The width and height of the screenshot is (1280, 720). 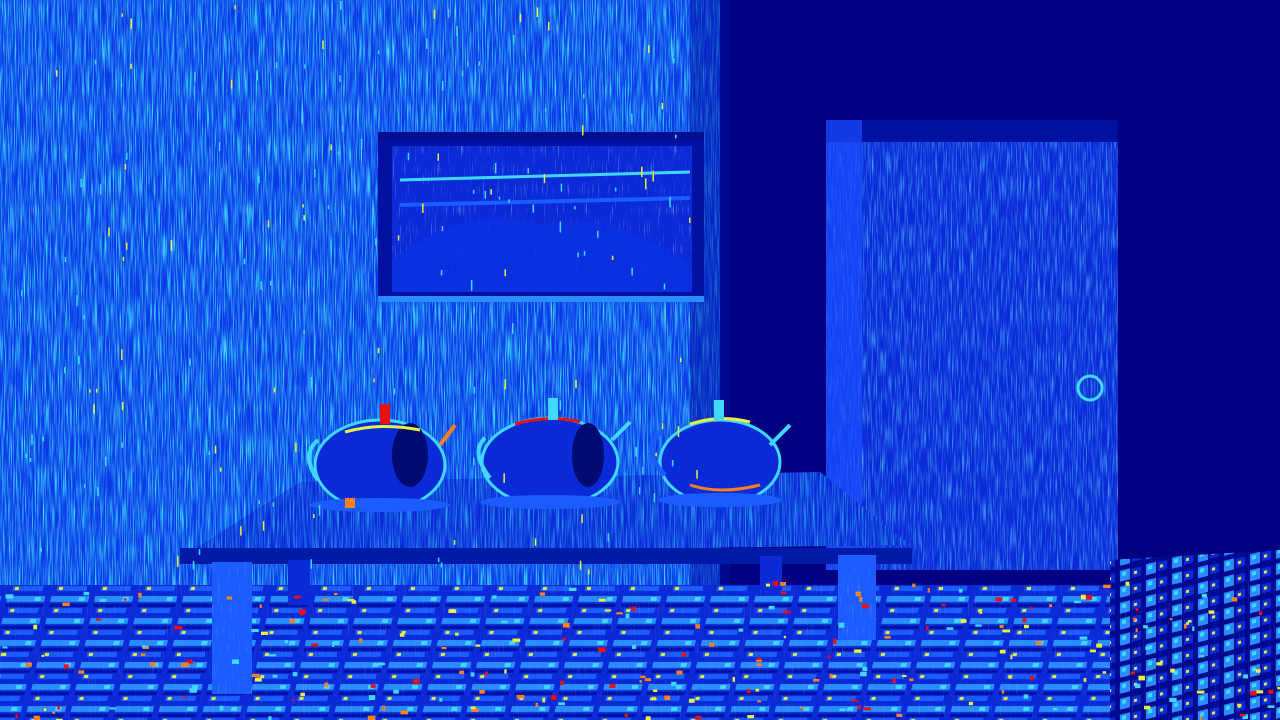 I want to click on teapot-middle, so click(x=554, y=453).